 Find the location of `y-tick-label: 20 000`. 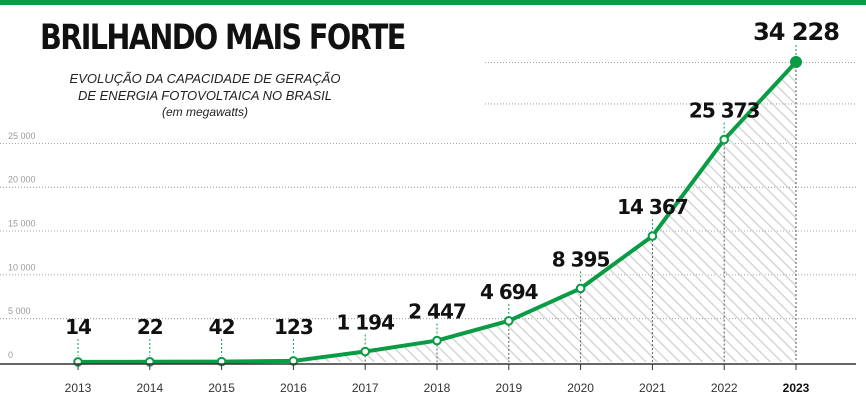

y-tick-label: 20 000 is located at coordinates (22, 180).